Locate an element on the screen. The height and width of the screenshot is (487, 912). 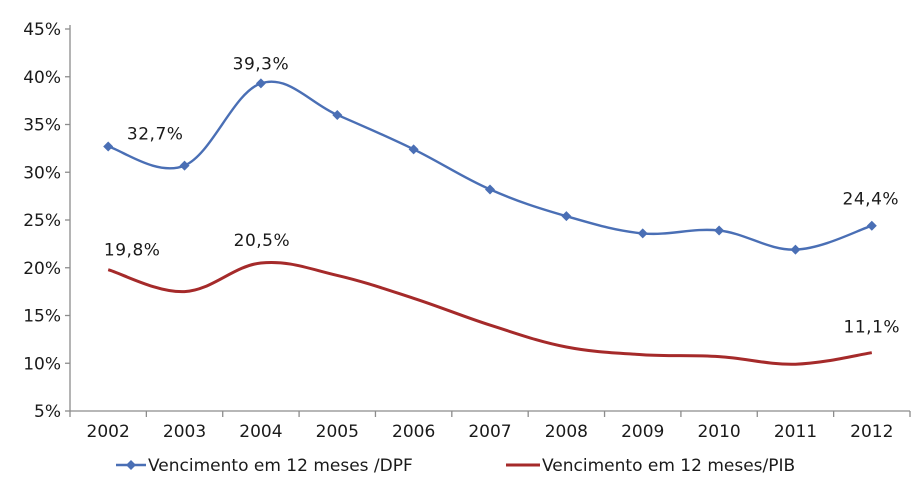
y-tick-label: 10% is located at coordinates (42, 364).